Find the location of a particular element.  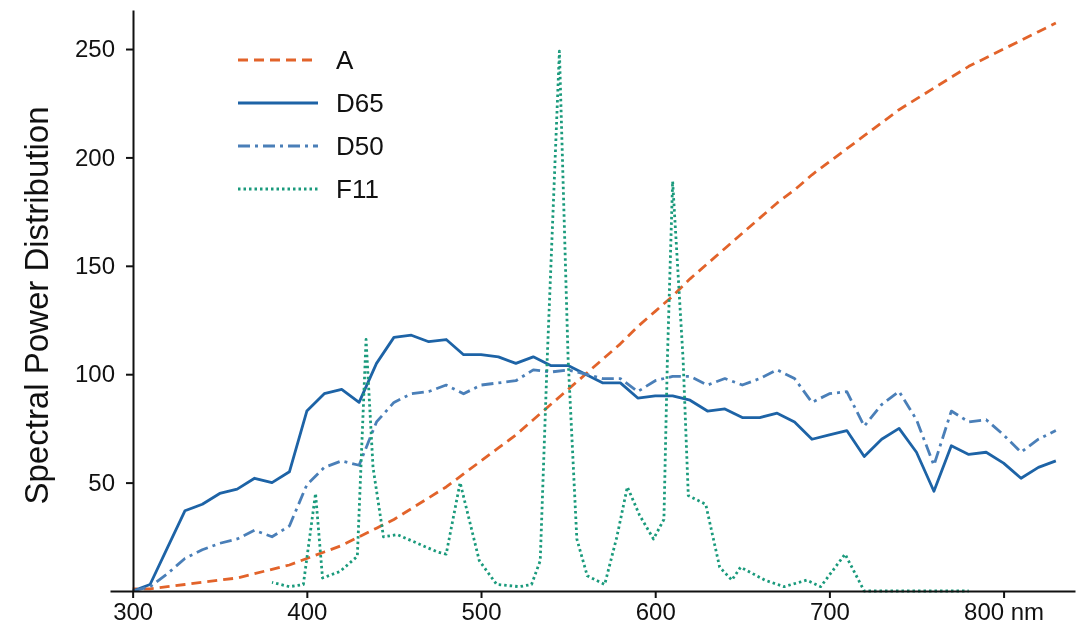

y-tick-label: 100 is located at coordinates (94, 374).